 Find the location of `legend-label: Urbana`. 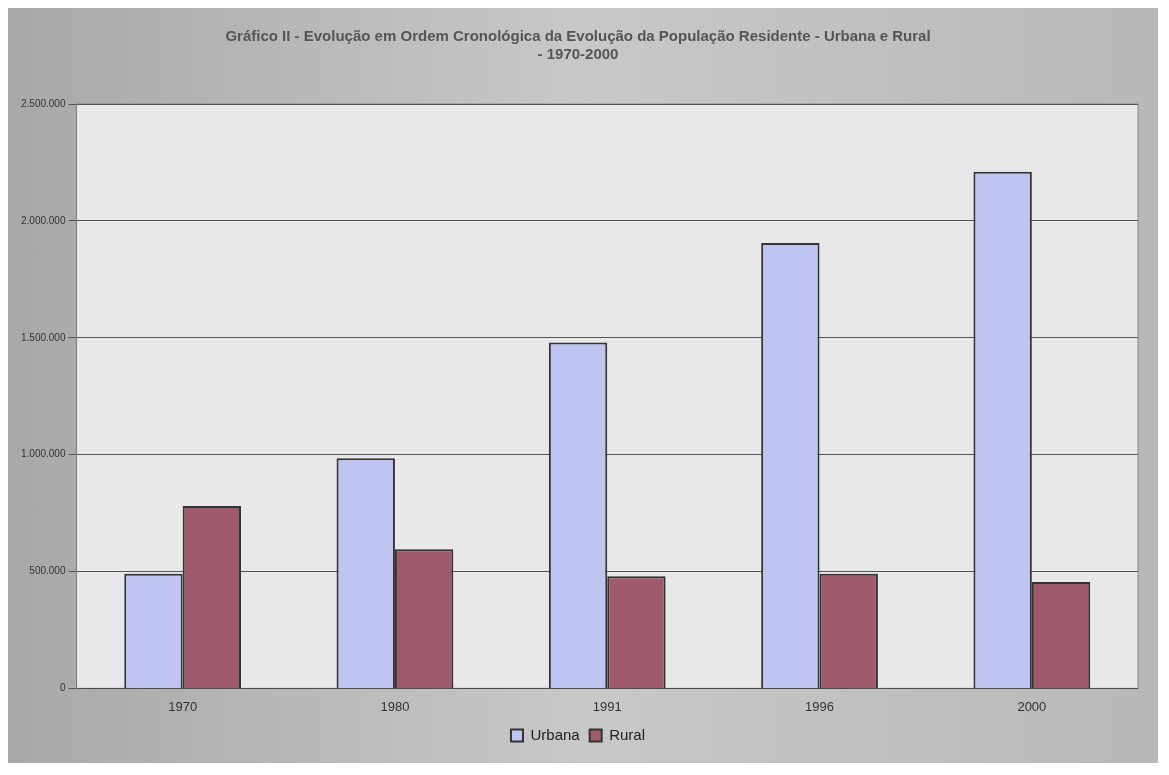

legend-label: Urbana is located at coordinates (555, 734).